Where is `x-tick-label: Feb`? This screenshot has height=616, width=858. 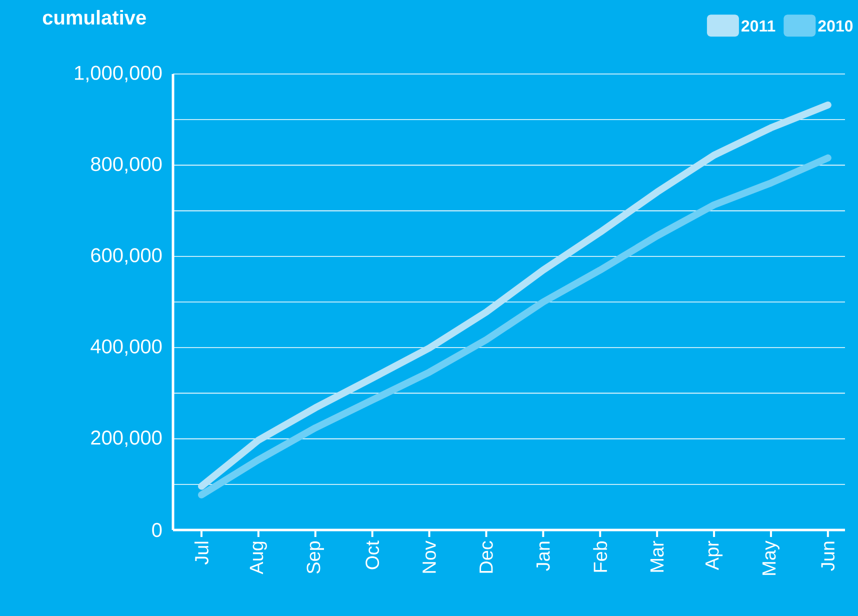 x-tick-label: Feb is located at coordinates (600, 556).